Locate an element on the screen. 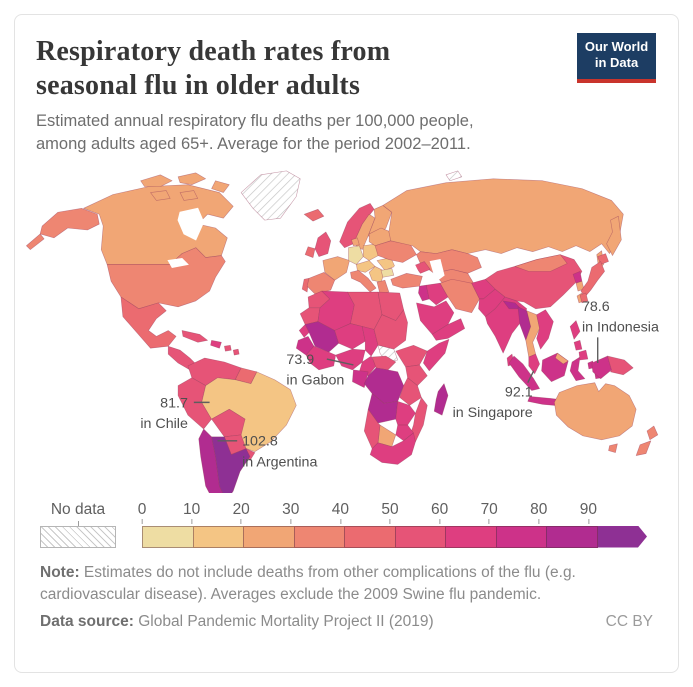  country-papua-new-guinea is located at coordinates (620, 365).